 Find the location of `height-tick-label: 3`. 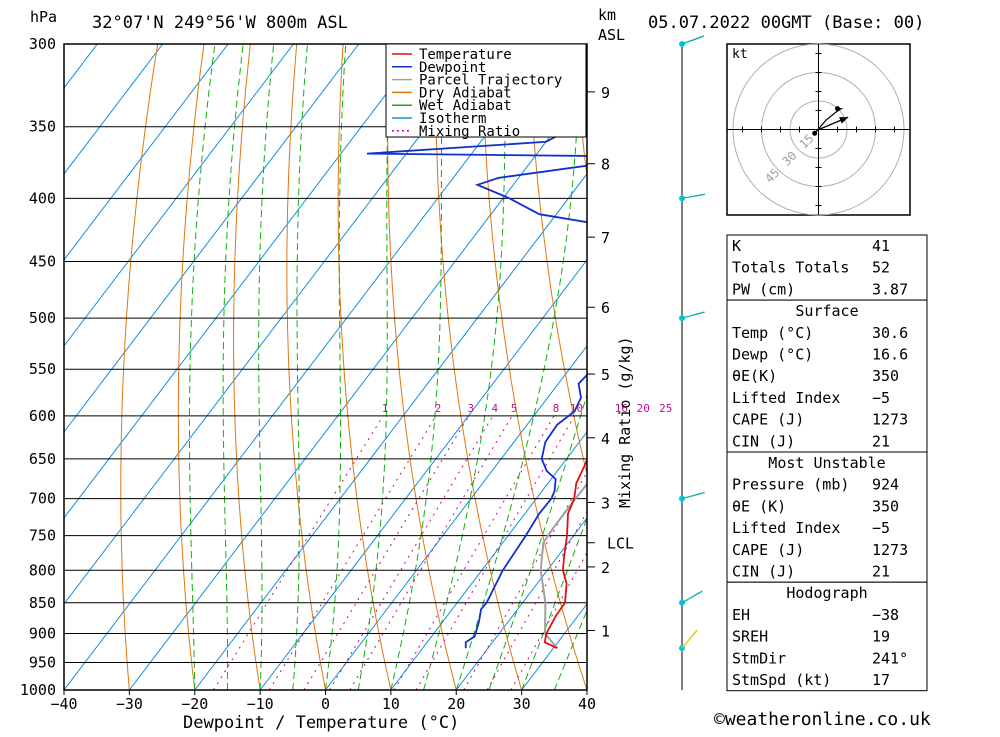

height-tick-label: 3 is located at coordinates (605, 503).